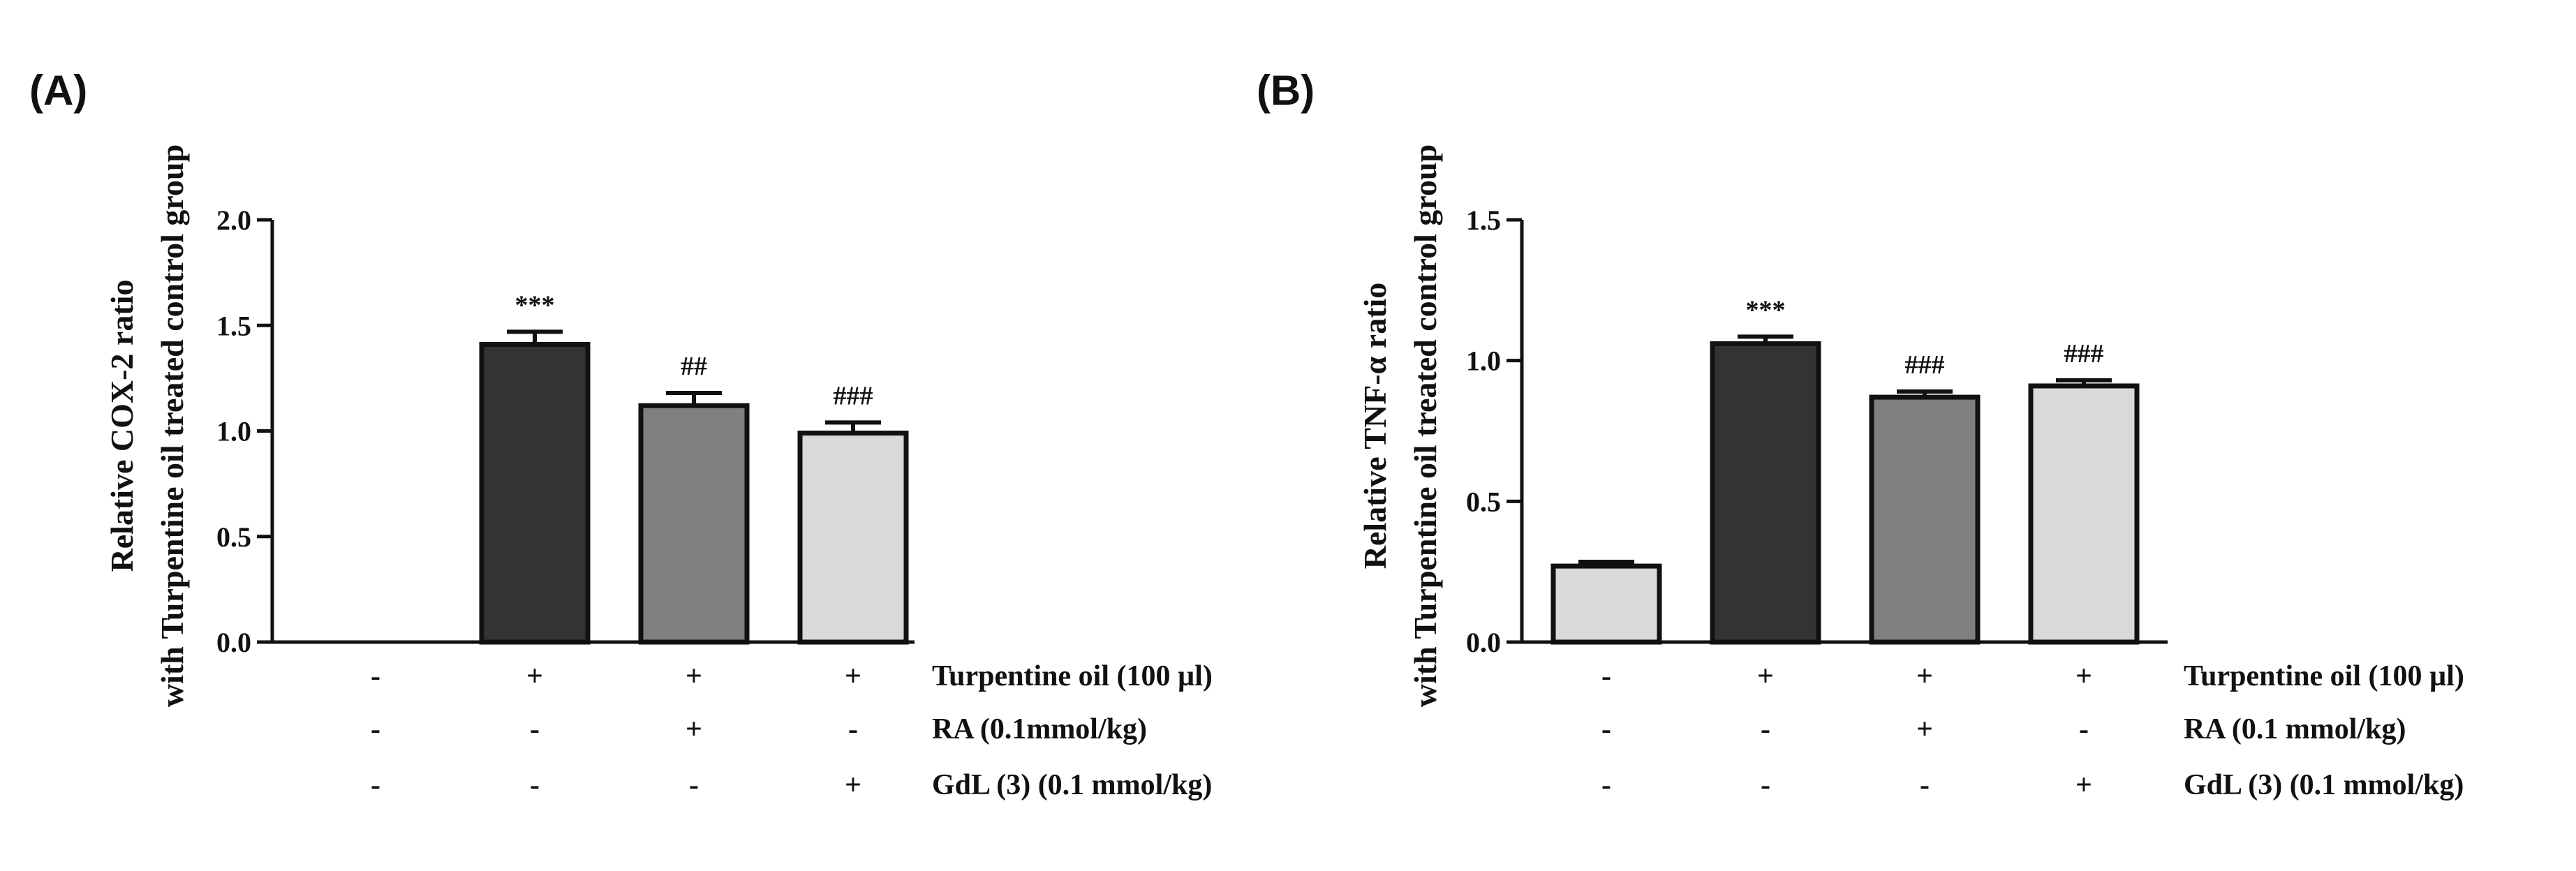 This screenshot has width=2576, height=871. What do you see at coordinates (1375, 426) in the screenshot?
I see `y-axis-title-line1: Relative TNF-α ratio` at bounding box center [1375, 426].